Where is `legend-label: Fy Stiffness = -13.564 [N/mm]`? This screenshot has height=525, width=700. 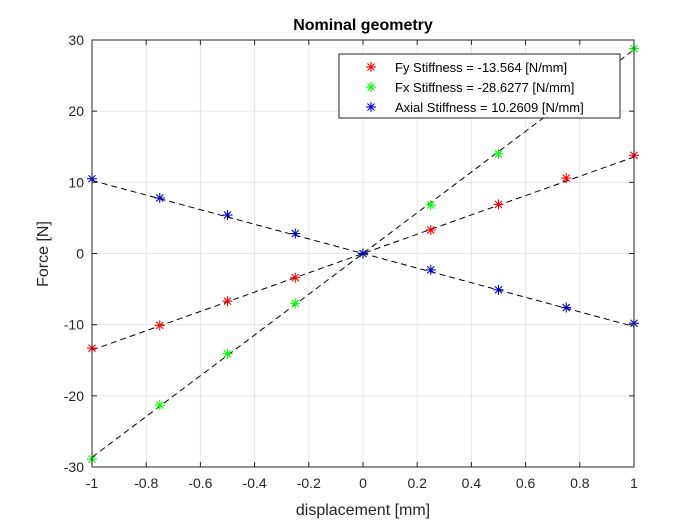
legend-label: Fy Stiffness = -13.564 [N/mm] is located at coordinates (481, 67).